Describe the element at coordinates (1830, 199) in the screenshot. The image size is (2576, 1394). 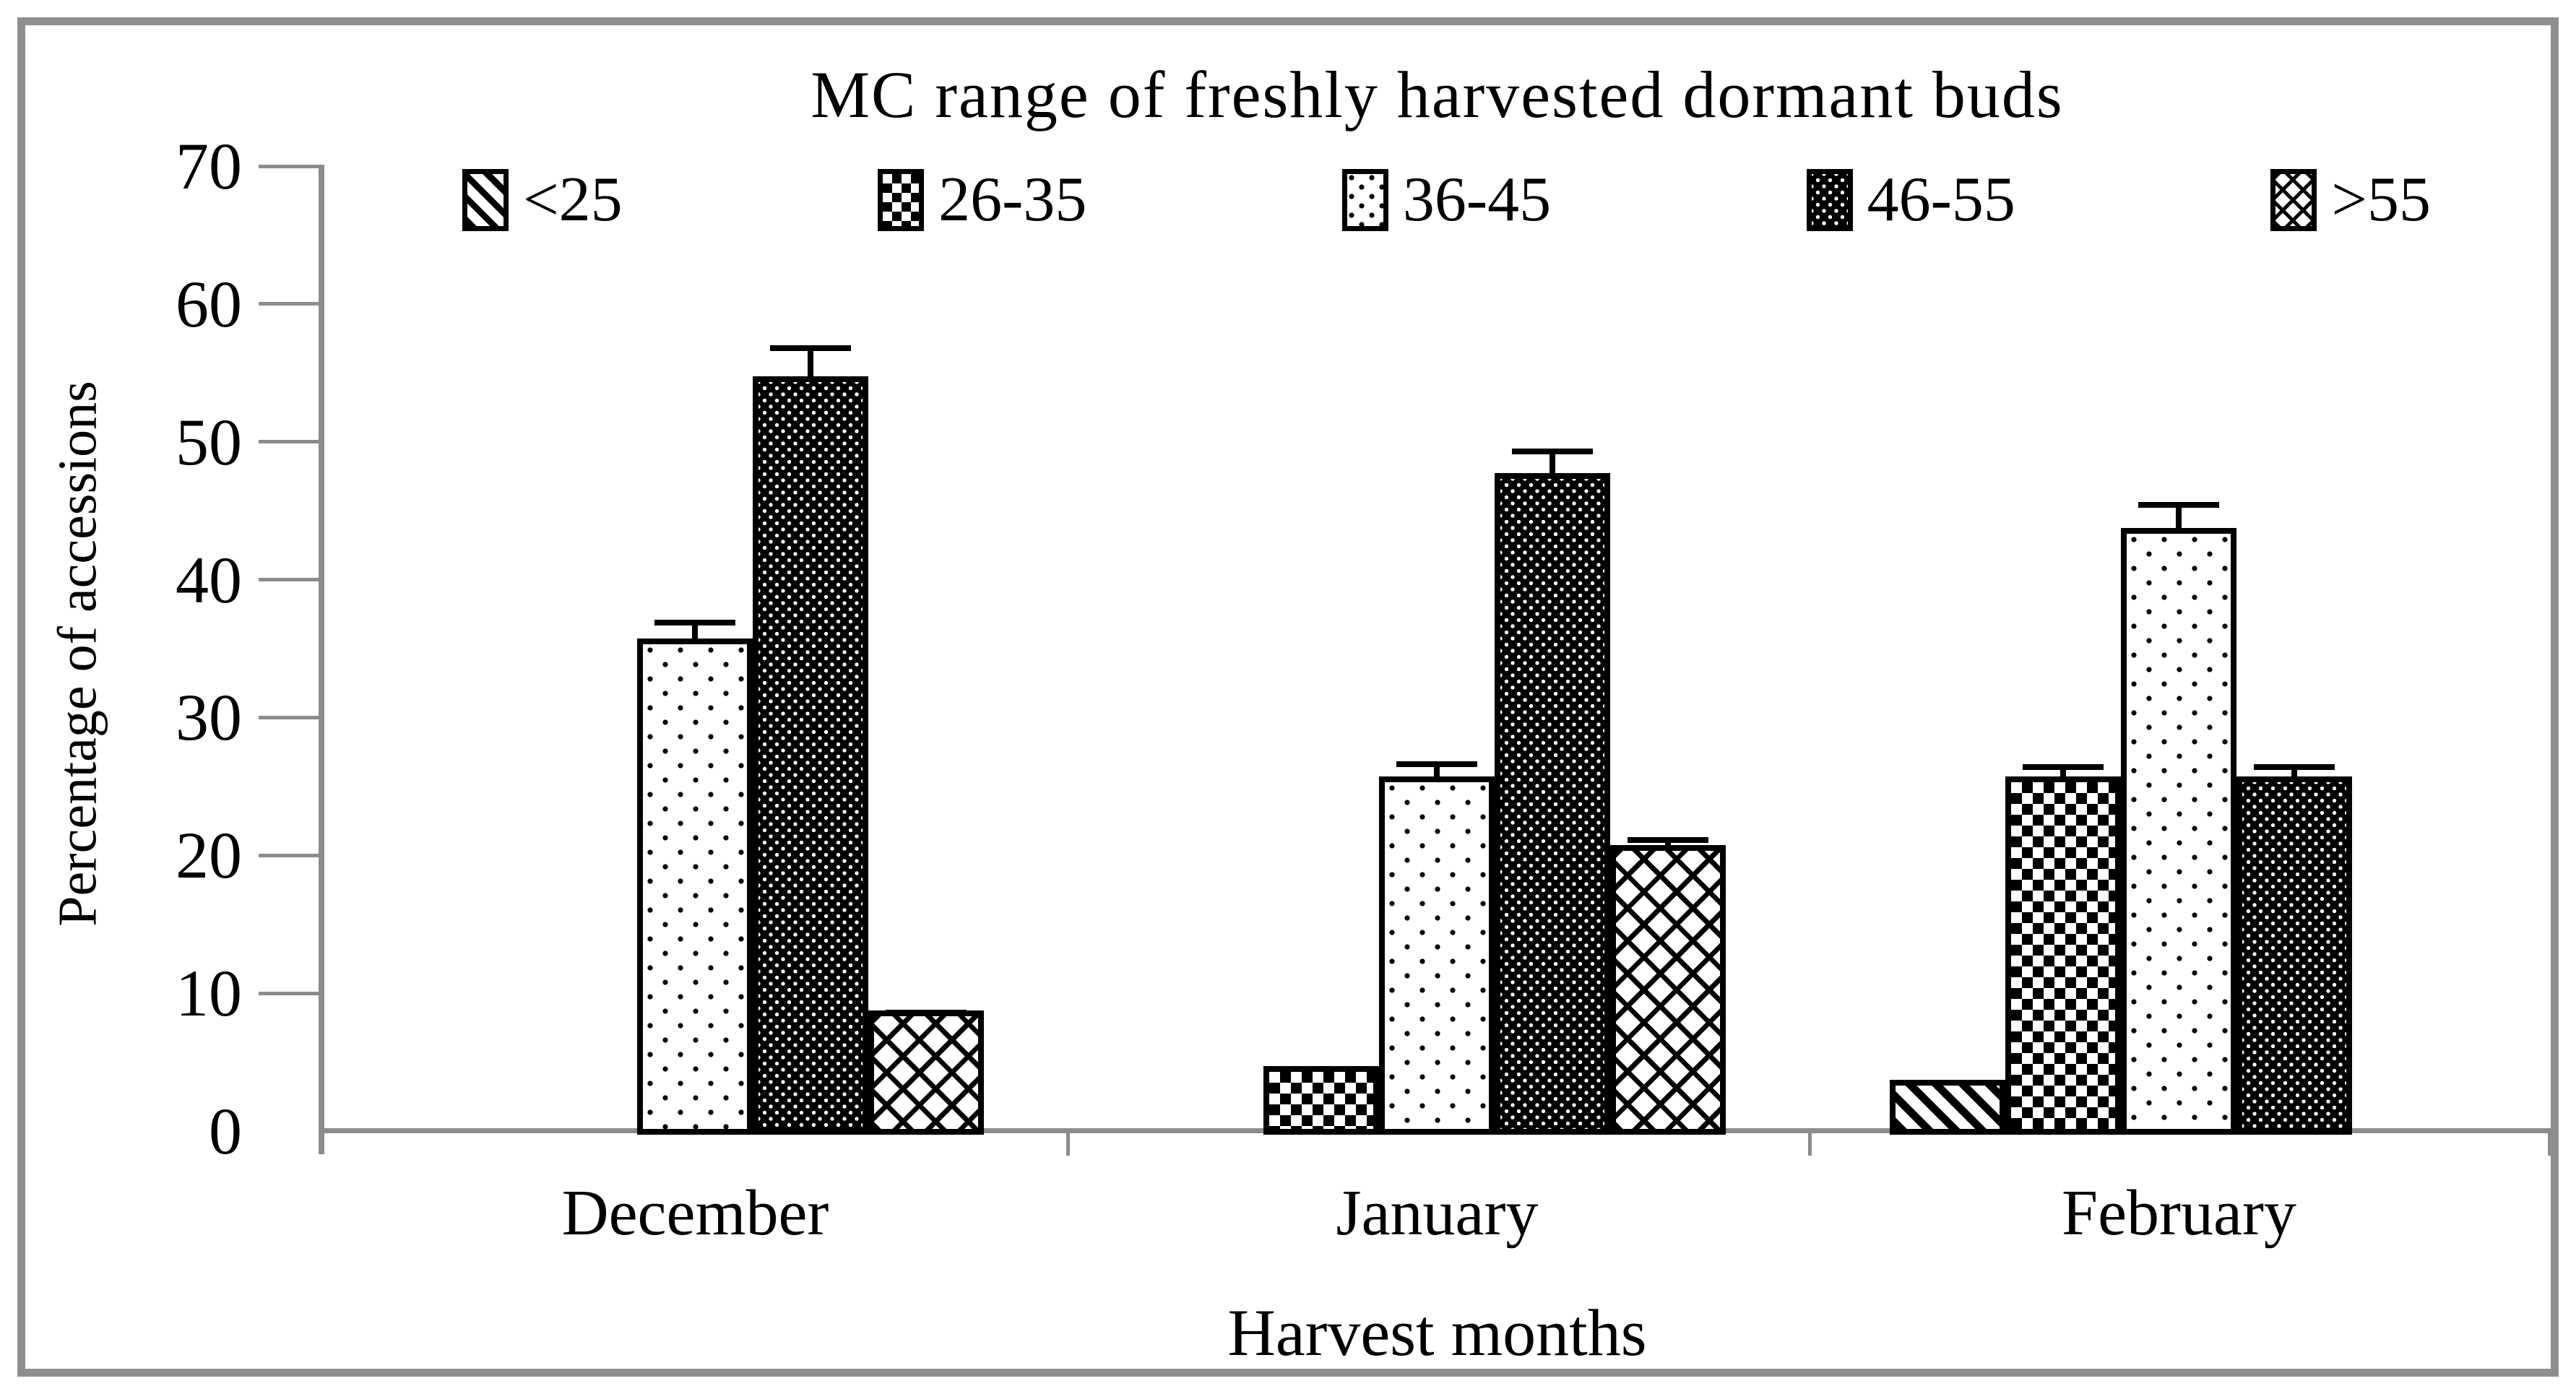
I see `legend-swatch-46-55-icon` at that location.